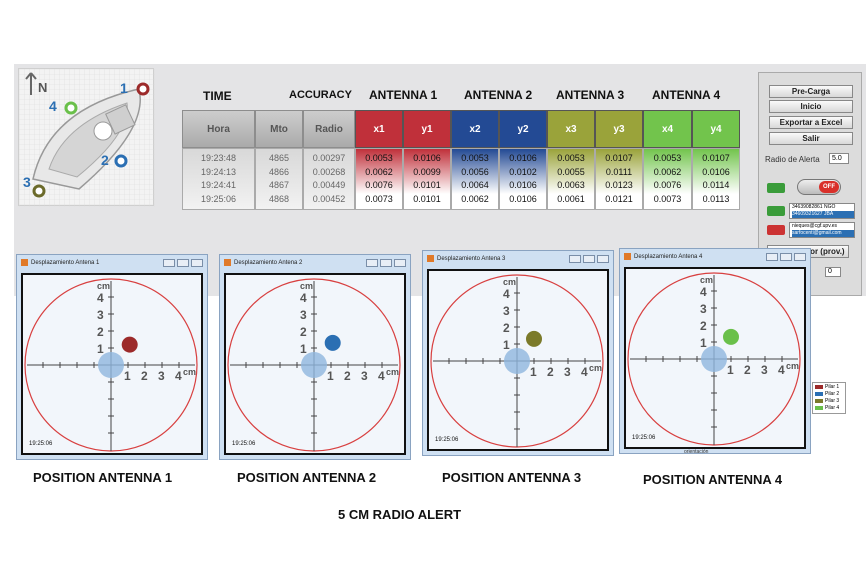  What do you see at coordinates (403, 95) in the screenshot?
I see `antenna-1-header: ANTENNA 1` at bounding box center [403, 95].